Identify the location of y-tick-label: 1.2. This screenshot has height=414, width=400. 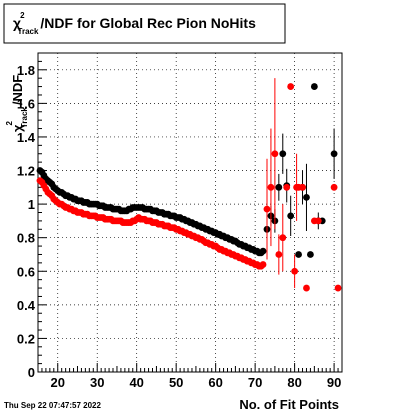
(26, 171).